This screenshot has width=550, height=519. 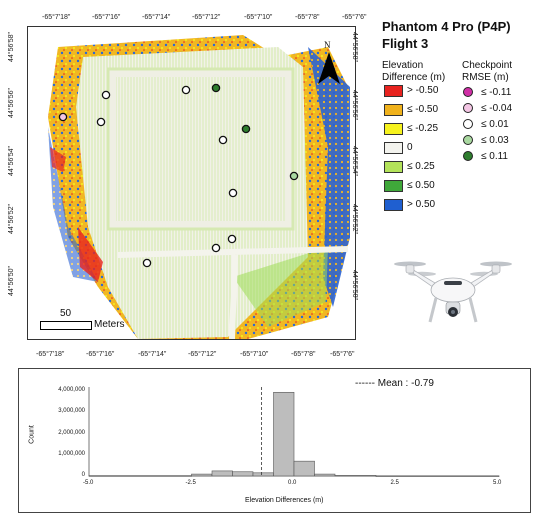 What do you see at coordinates (90, 254) in the screenshot?
I see `red-patch` at bounding box center [90, 254].